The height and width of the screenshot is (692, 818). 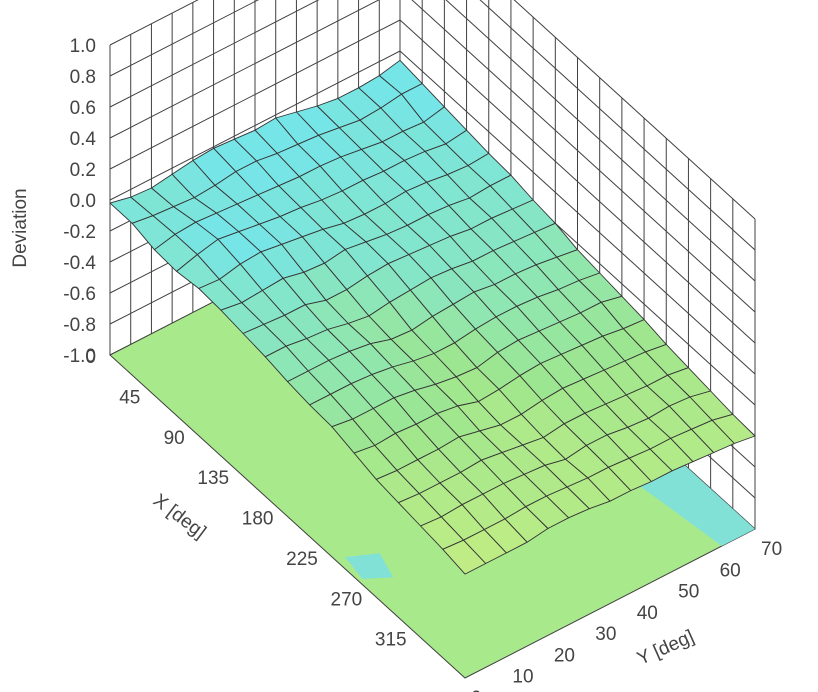 I want to click on deviation-tick-label: -0.4, so click(x=79, y=263).